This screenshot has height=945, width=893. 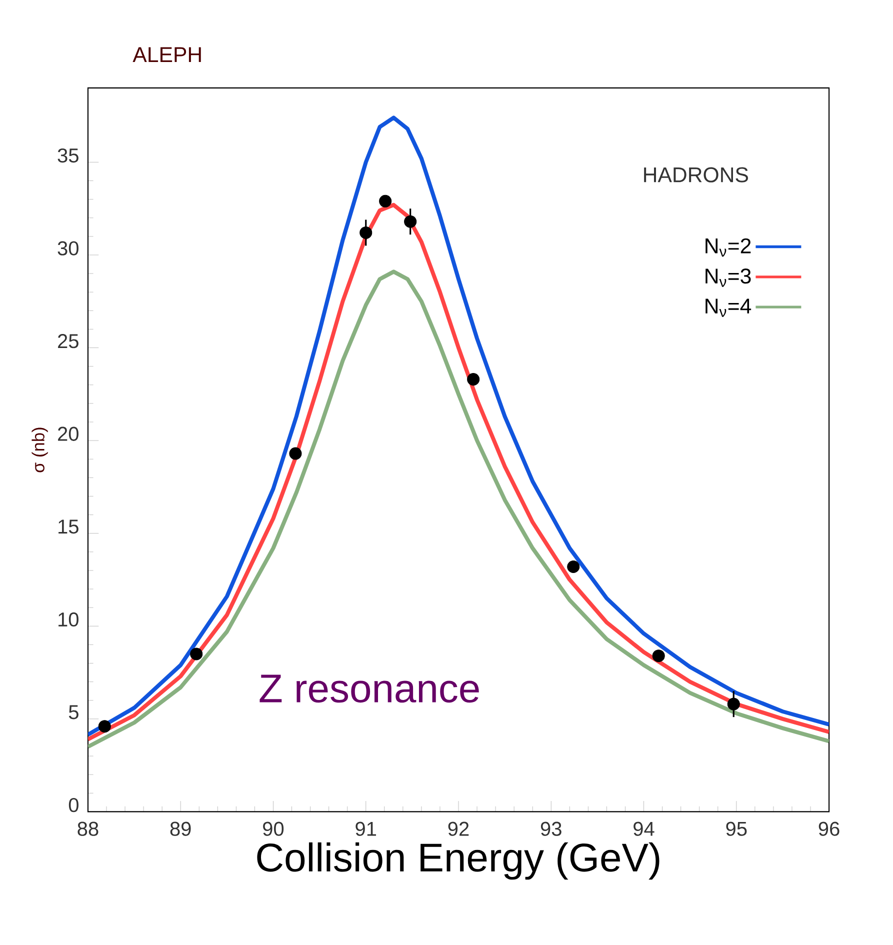 I want to click on annotation: HADRONS, so click(x=696, y=174).